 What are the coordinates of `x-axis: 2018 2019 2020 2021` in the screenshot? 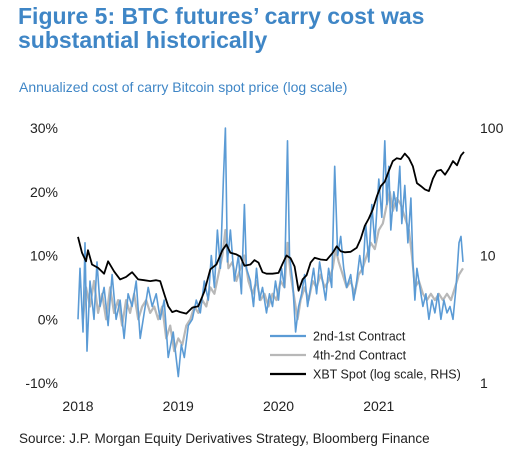 It's located at (228, 406).